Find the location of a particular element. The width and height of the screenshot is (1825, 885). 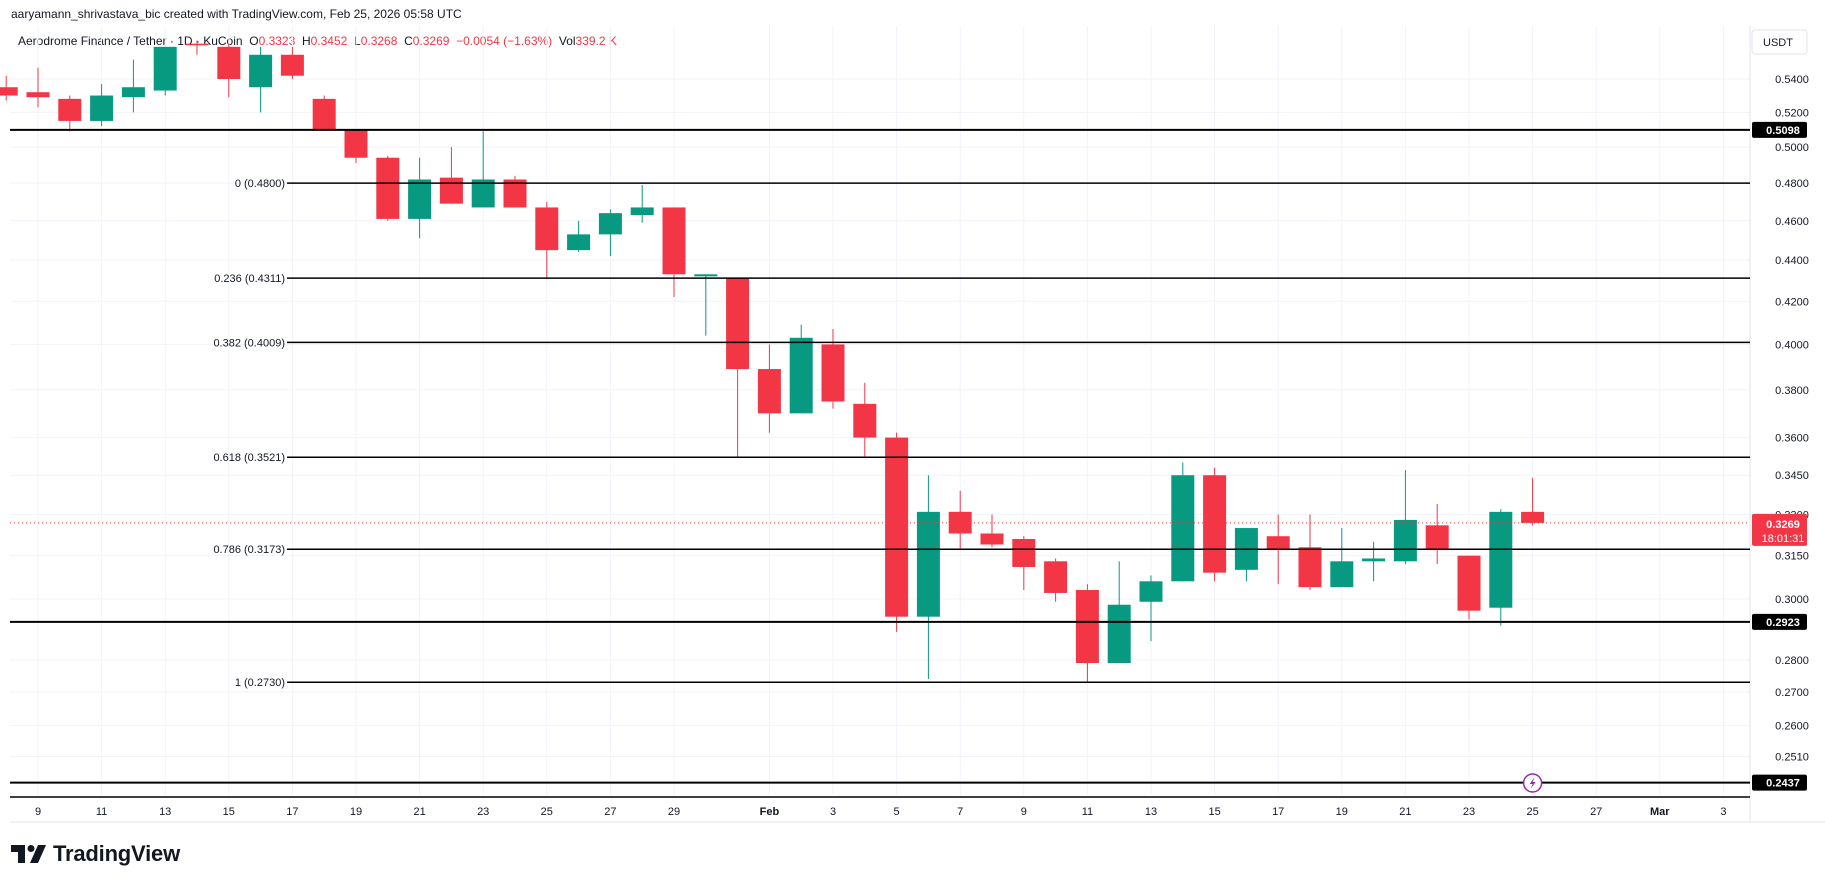

time-axis-label: 23 is located at coordinates (483, 812).